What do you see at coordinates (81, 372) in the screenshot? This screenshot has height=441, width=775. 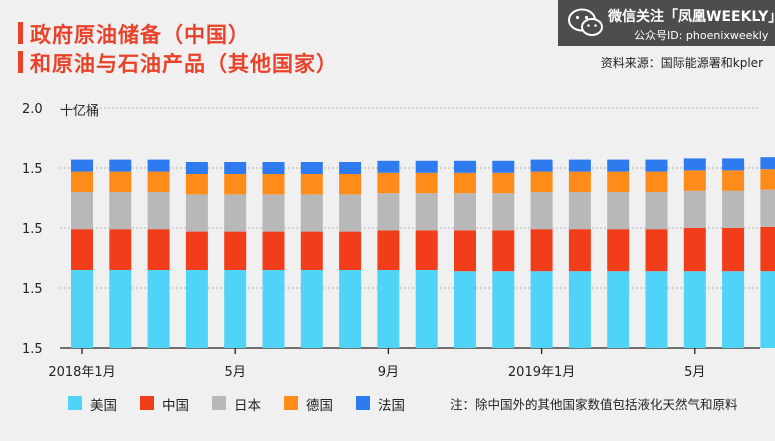 I see `x-tick-label: 2018年1月` at bounding box center [81, 372].